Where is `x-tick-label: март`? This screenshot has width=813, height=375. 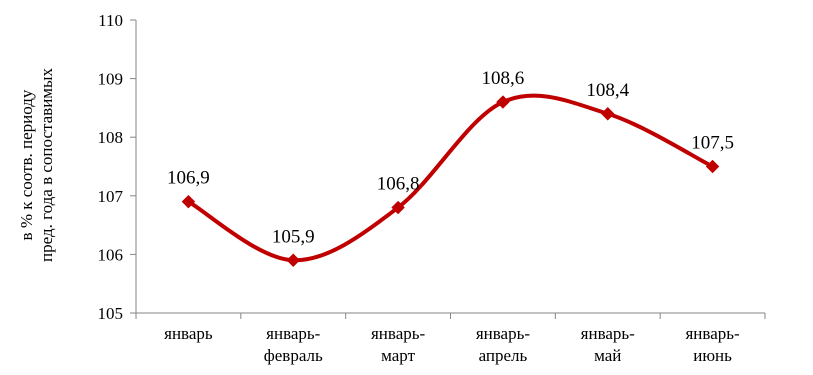
x-tick-label: март is located at coordinates (398, 355).